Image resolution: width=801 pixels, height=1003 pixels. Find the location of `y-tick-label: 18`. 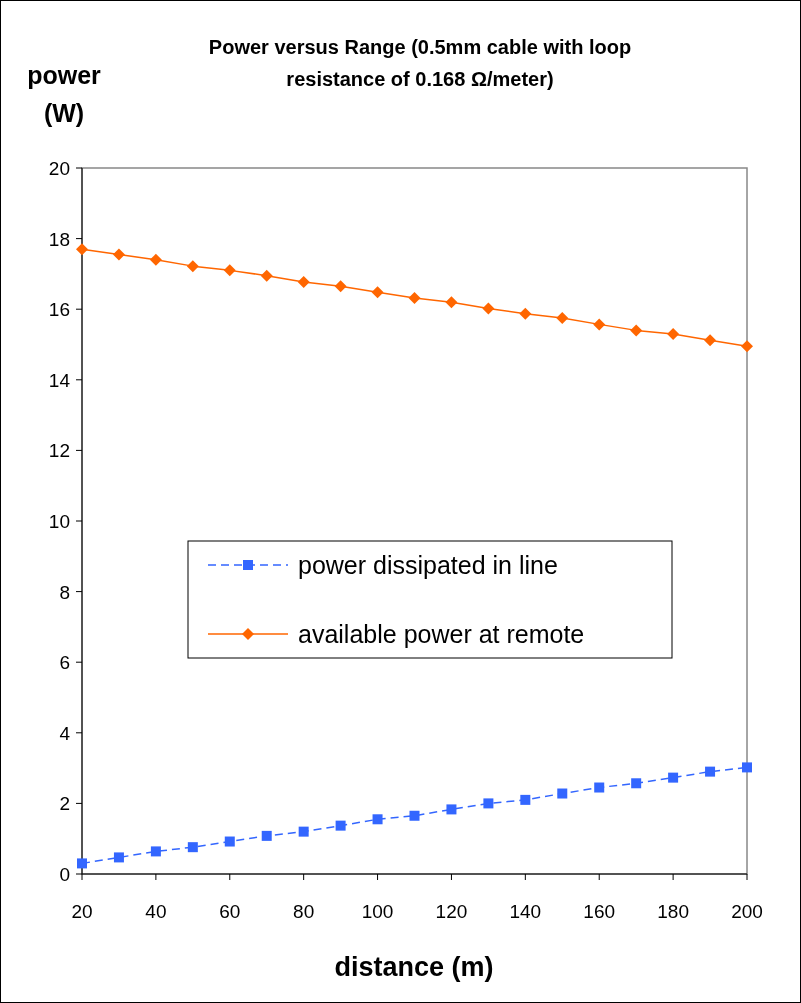

y-tick-label: 18 is located at coordinates (59, 239).